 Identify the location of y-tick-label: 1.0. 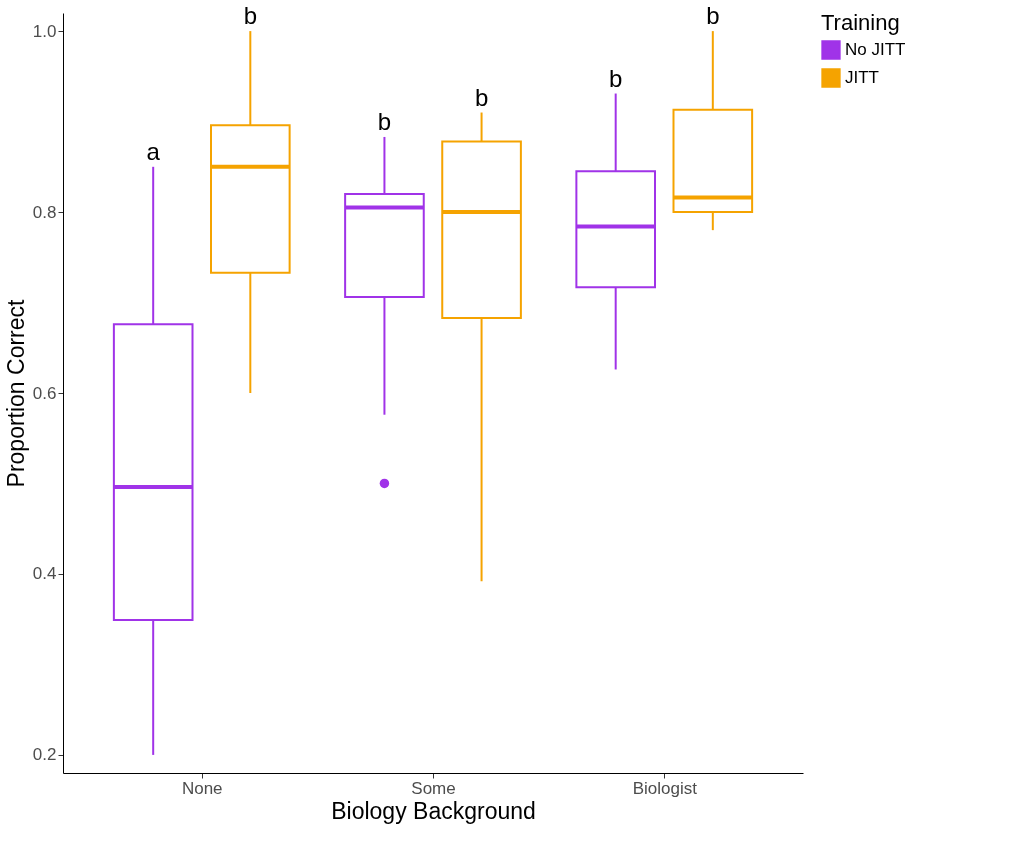
(44, 31).